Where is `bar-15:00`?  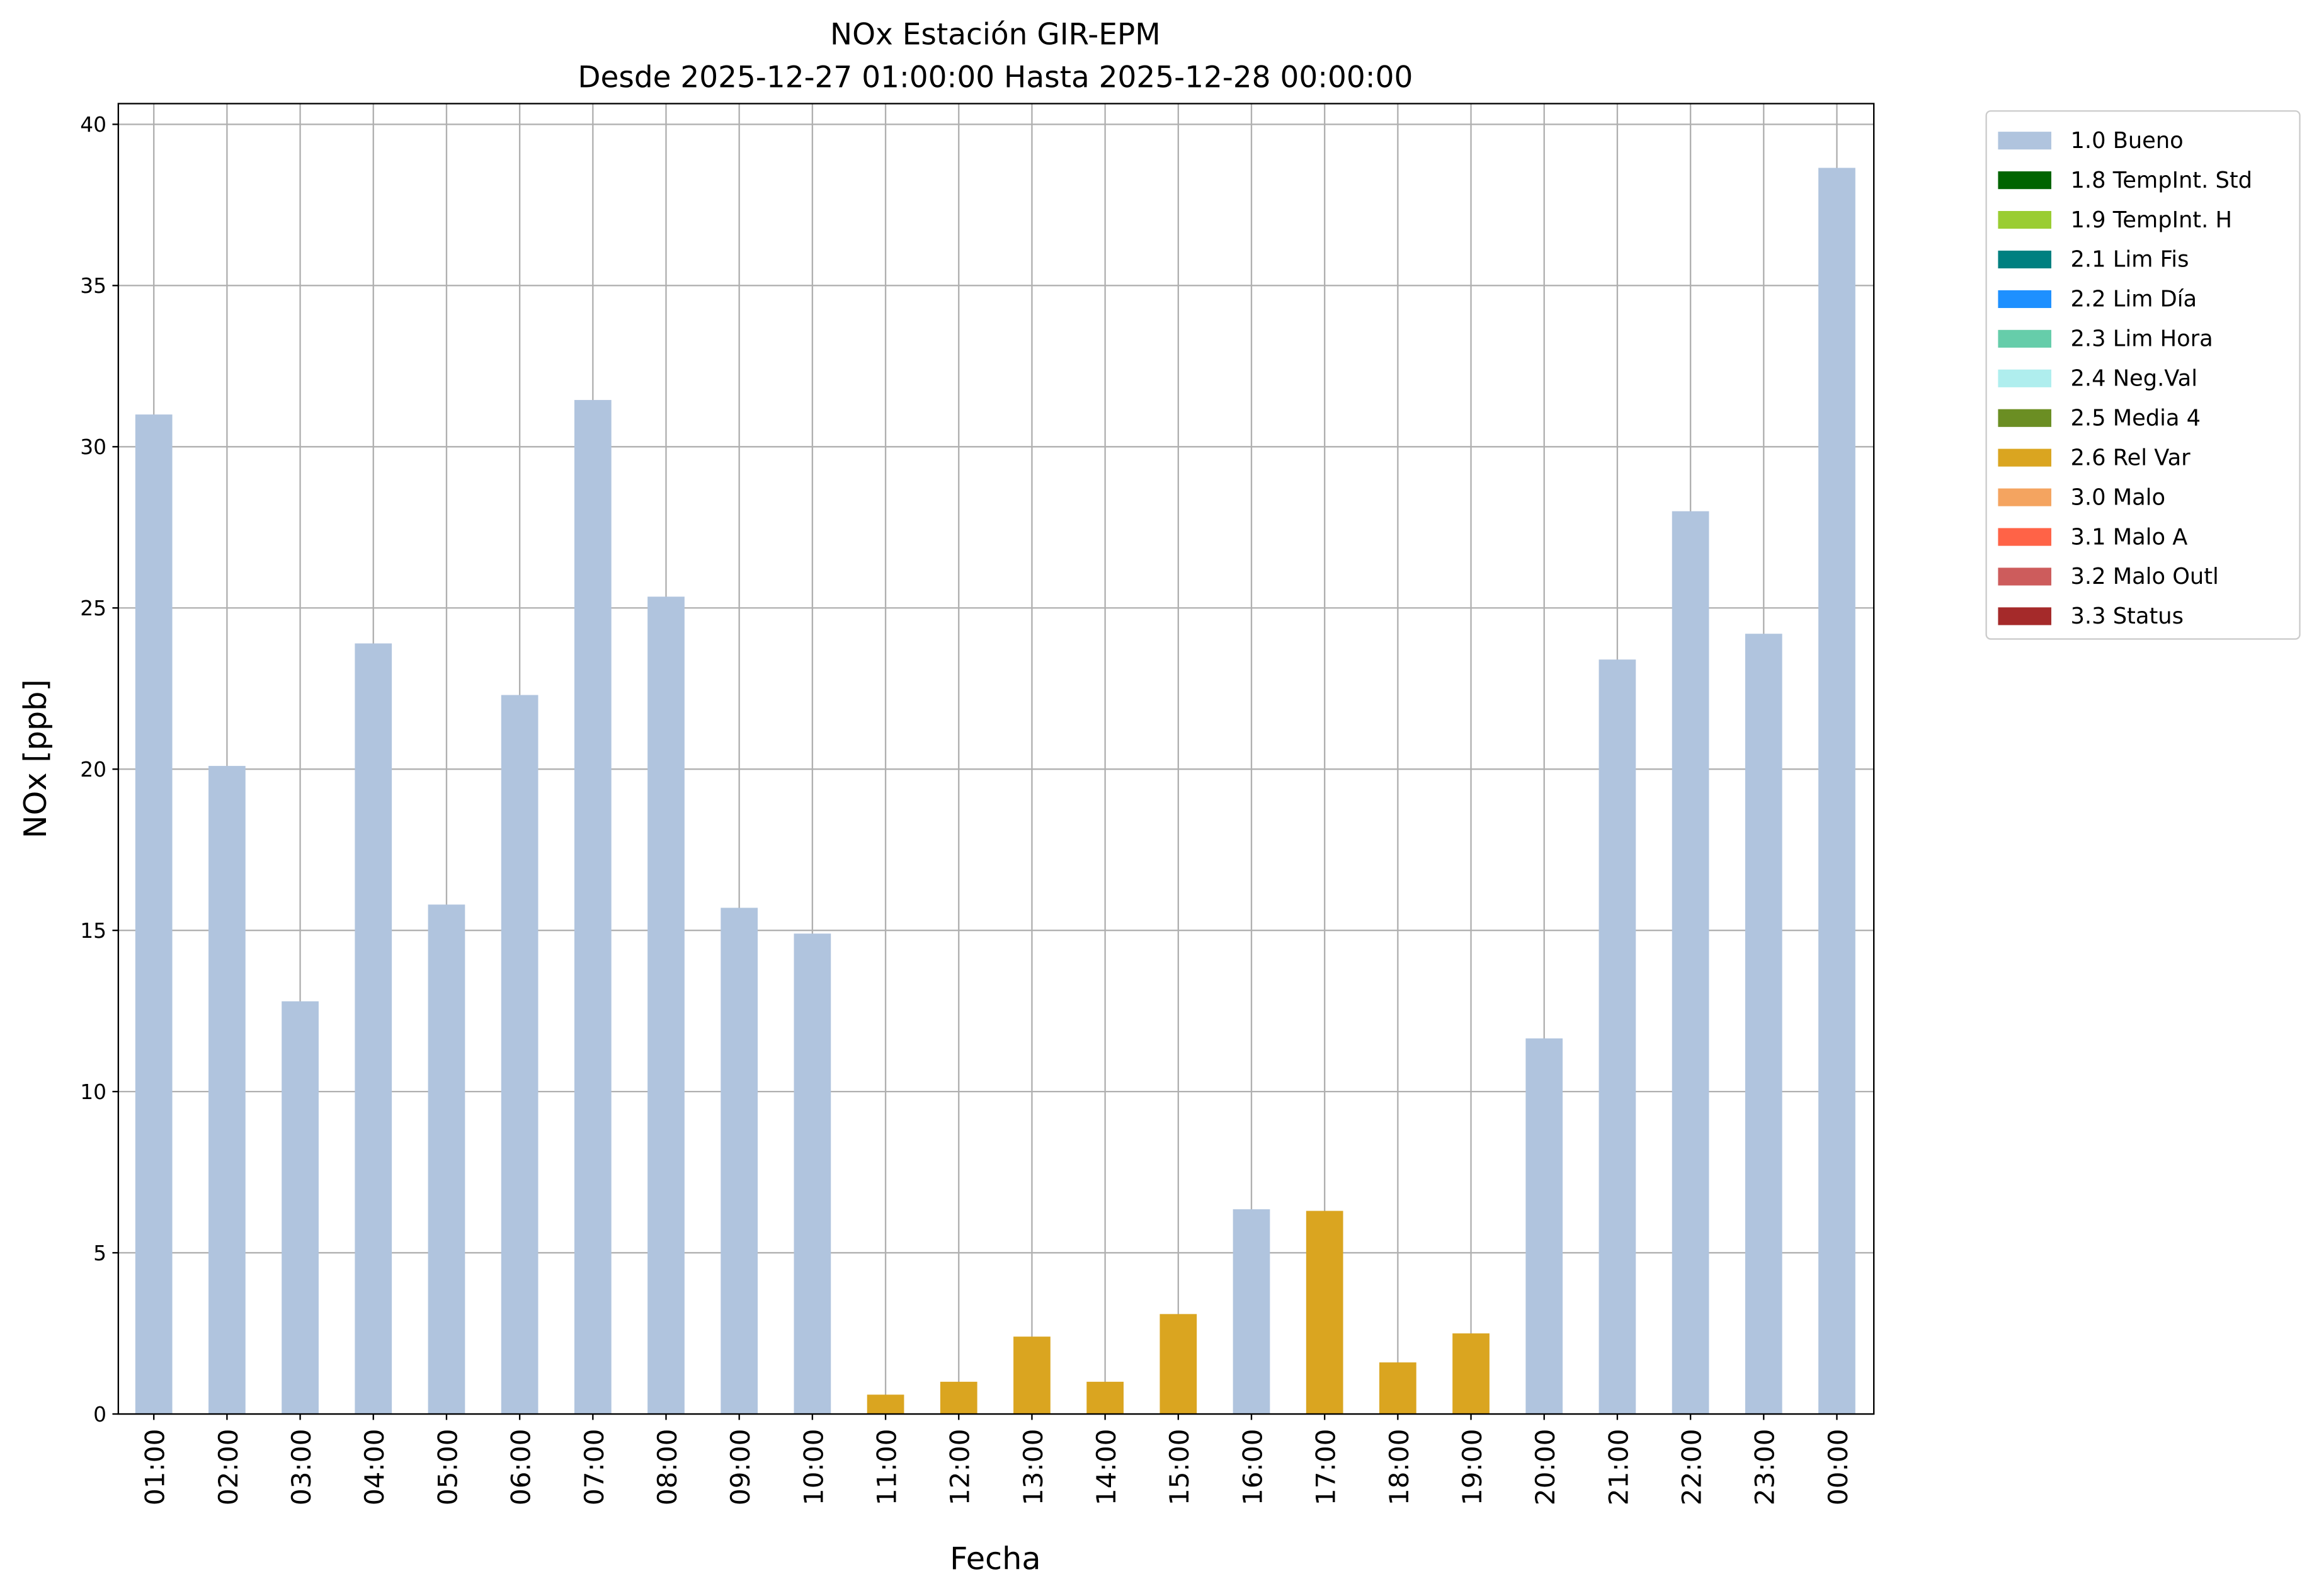 bar-15:00 is located at coordinates (1178, 1364).